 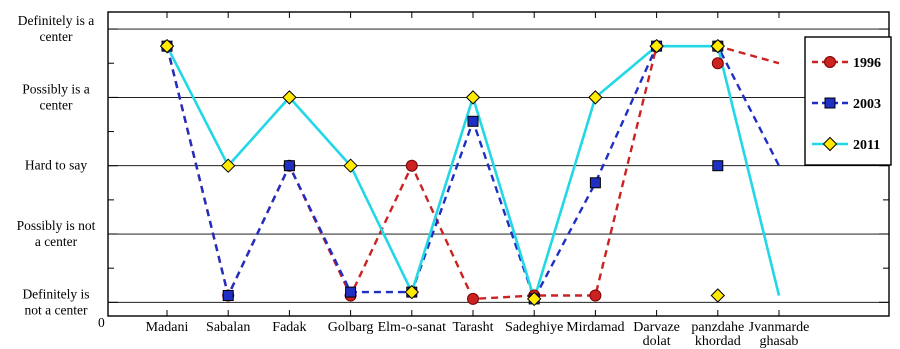 What do you see at coordinates (846, 63) in the screenshot?
I see `legend-item-1996: 1996` at bounding box center [846, 63].